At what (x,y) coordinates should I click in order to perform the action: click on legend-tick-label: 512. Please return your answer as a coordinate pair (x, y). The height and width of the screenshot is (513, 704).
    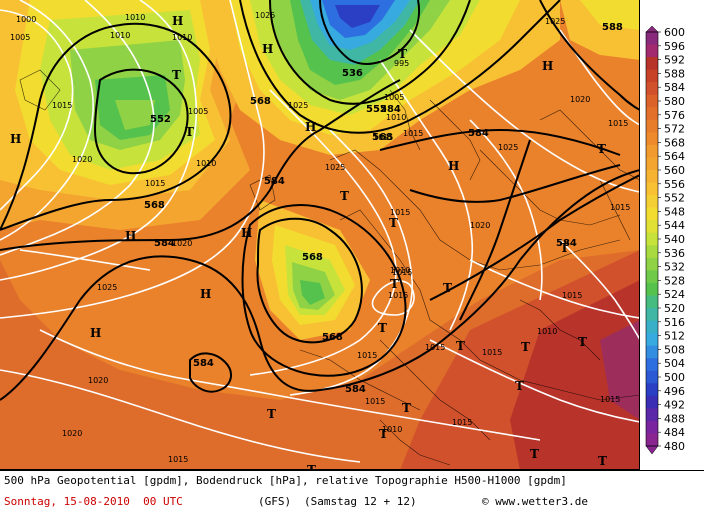
    Looking at the image, I should click on (674, 336).